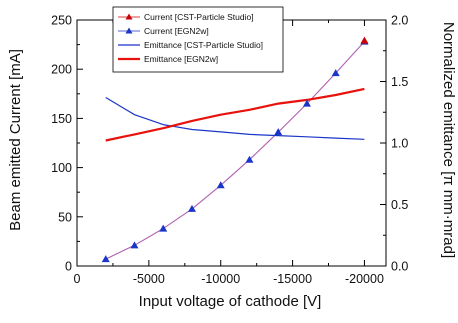 This screenshot has height=323, width=458. Describe the element at coordinates (176, 31) in the screenshot. I see `legend-label-current-egn: Current [EGN2w]` at that location.